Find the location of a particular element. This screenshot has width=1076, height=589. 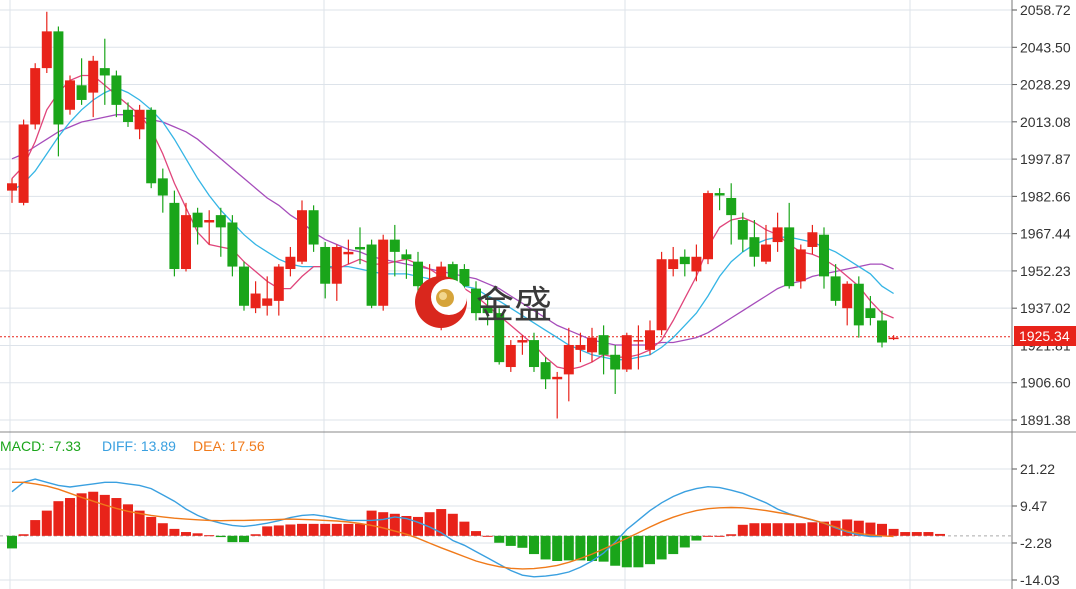

dea-line is located at coordinates (453, 525).